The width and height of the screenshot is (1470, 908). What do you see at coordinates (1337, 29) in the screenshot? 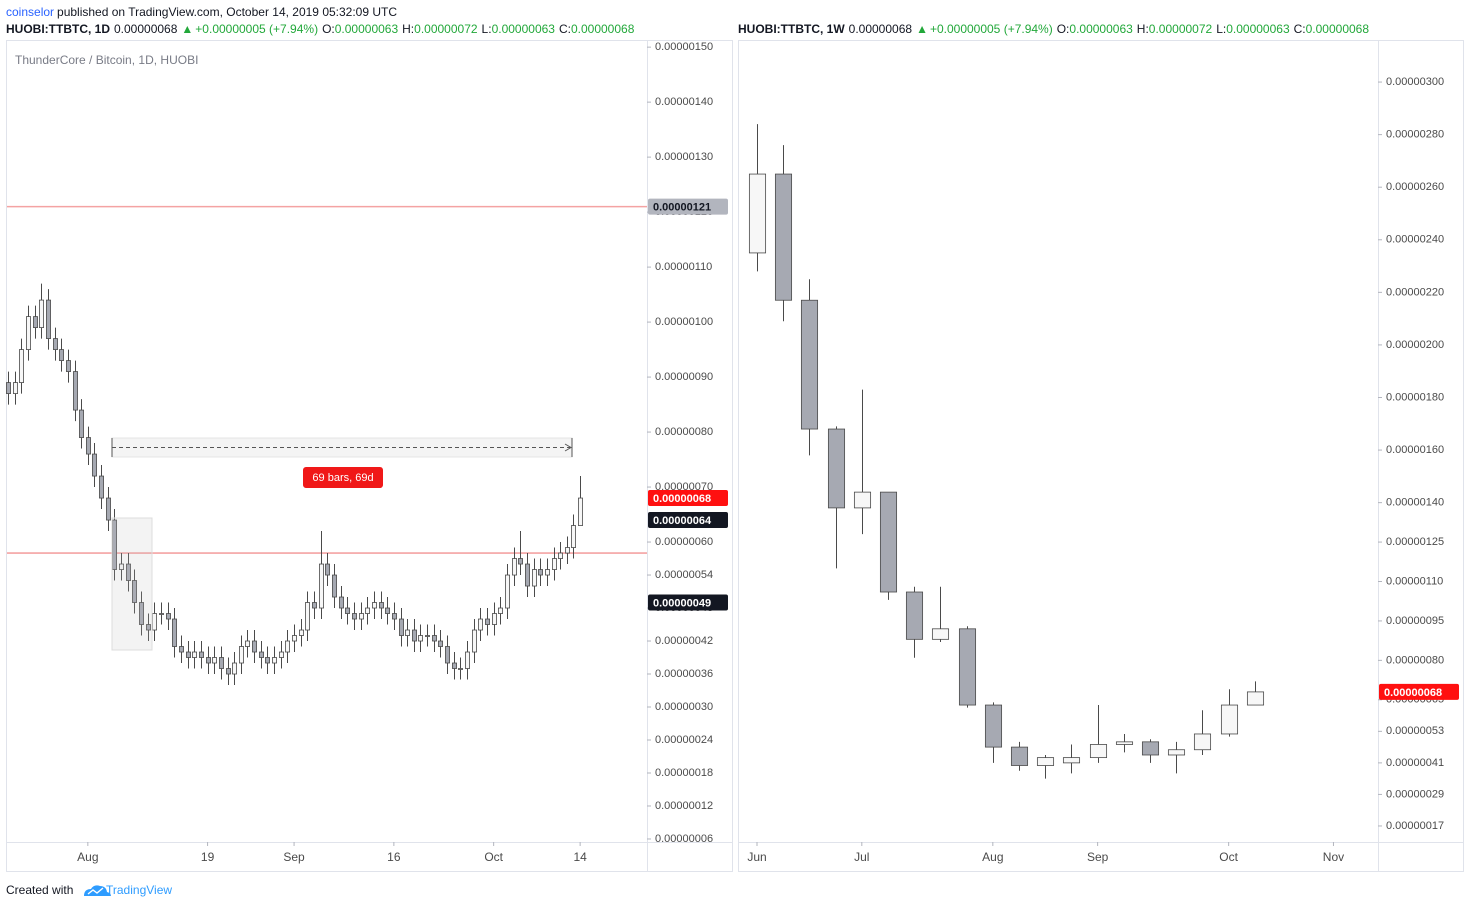
I see `ohlc-value: 0.00000068` at bounding box center [1337, 29].